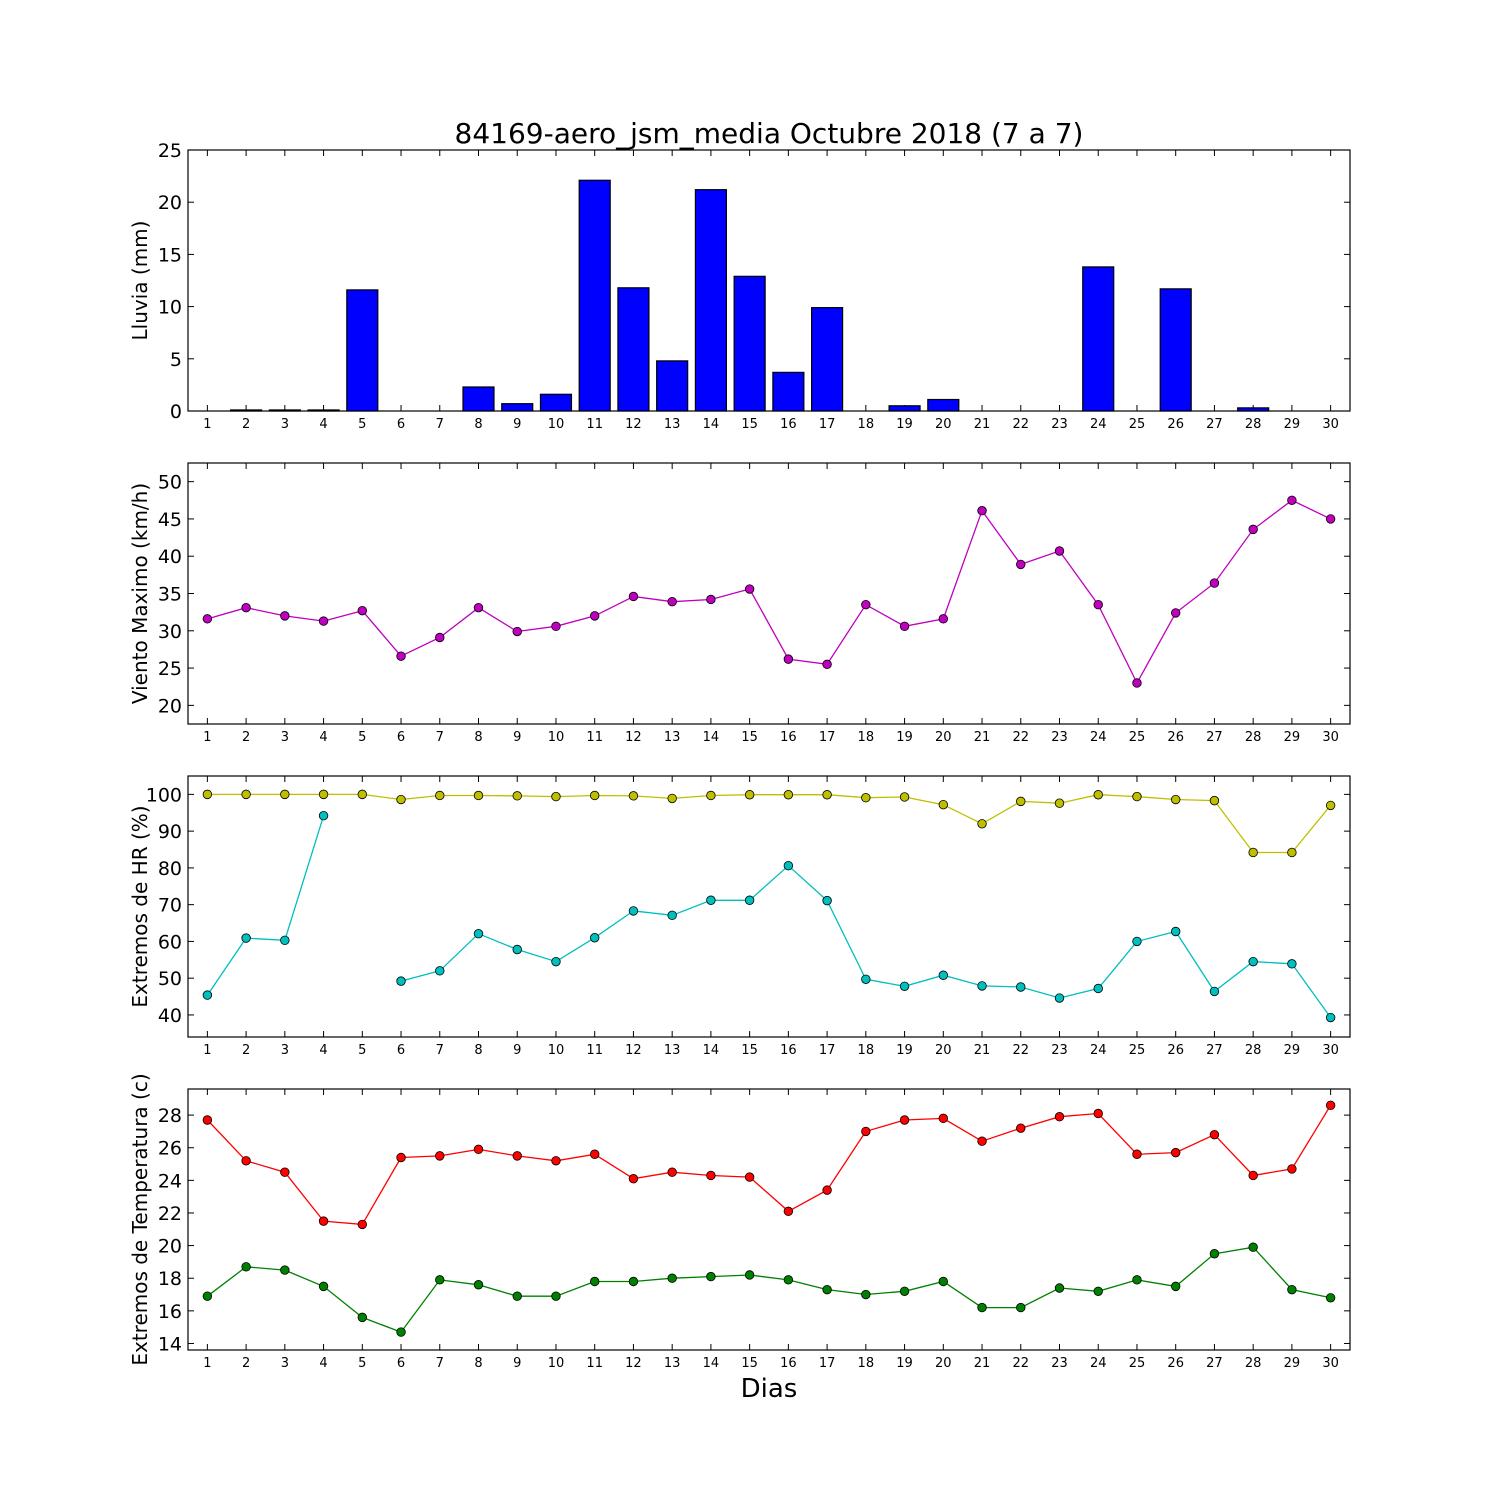 The width and height of the screenshot is (1500, 1500). Describe the element at coordinates (323, 424) in the screenshot. I see `x-tick-label: 4` at that location.